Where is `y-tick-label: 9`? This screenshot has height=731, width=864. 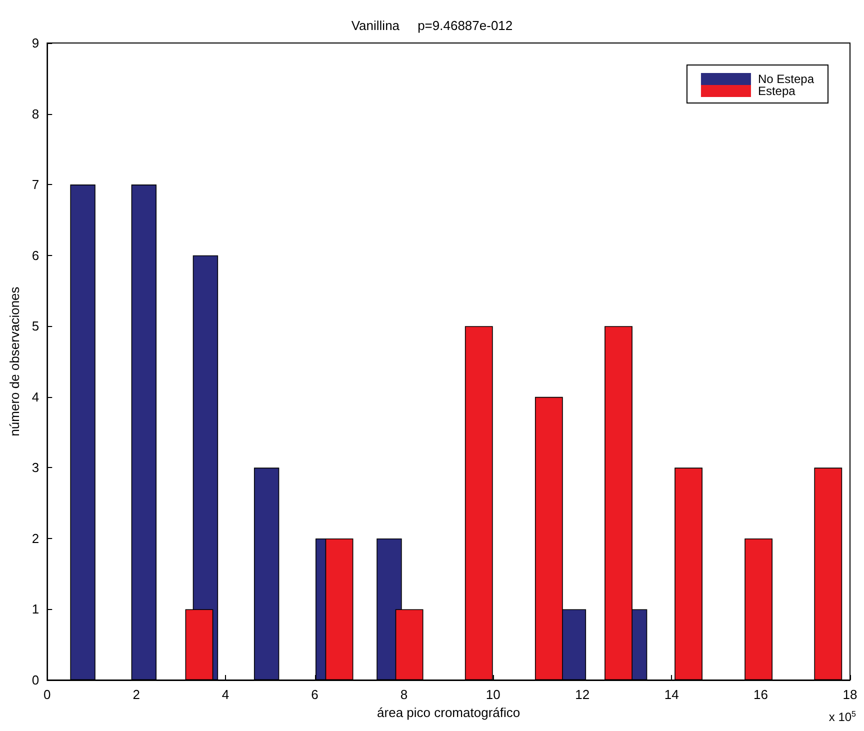 y-tick-label: 9 is located at coordinates (36, 43).